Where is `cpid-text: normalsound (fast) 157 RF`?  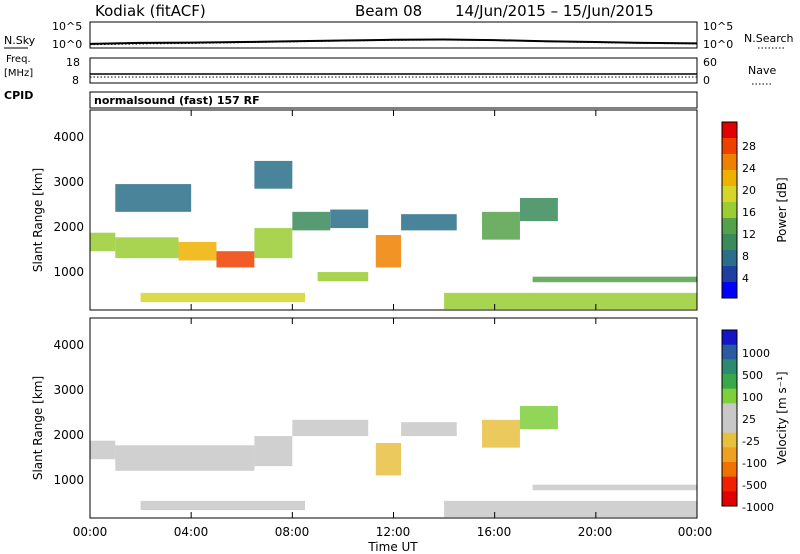
cpid-text: normalsound (fast) 157 RF is located at coordinates (177, 100).